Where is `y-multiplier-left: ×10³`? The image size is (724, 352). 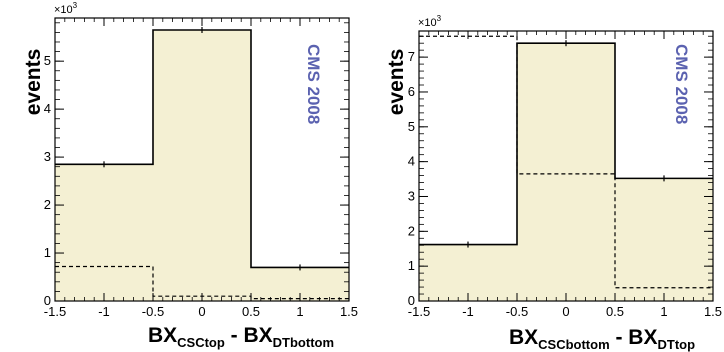
y-multiplier-left: ×10³ is located at coordinates (66, 8).